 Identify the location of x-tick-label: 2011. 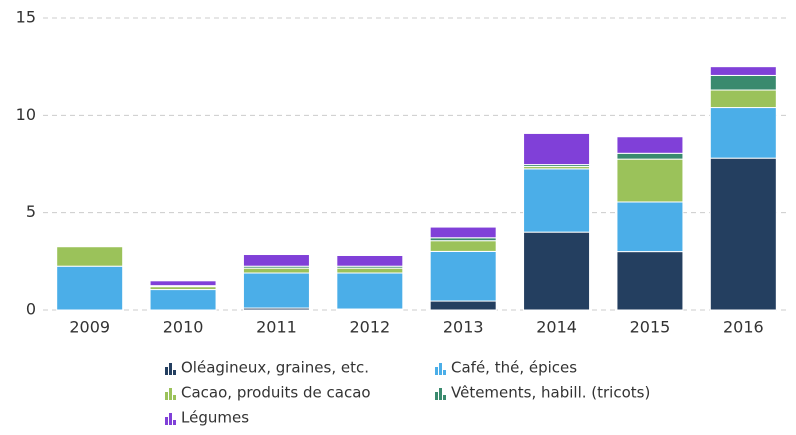
(276, 327).